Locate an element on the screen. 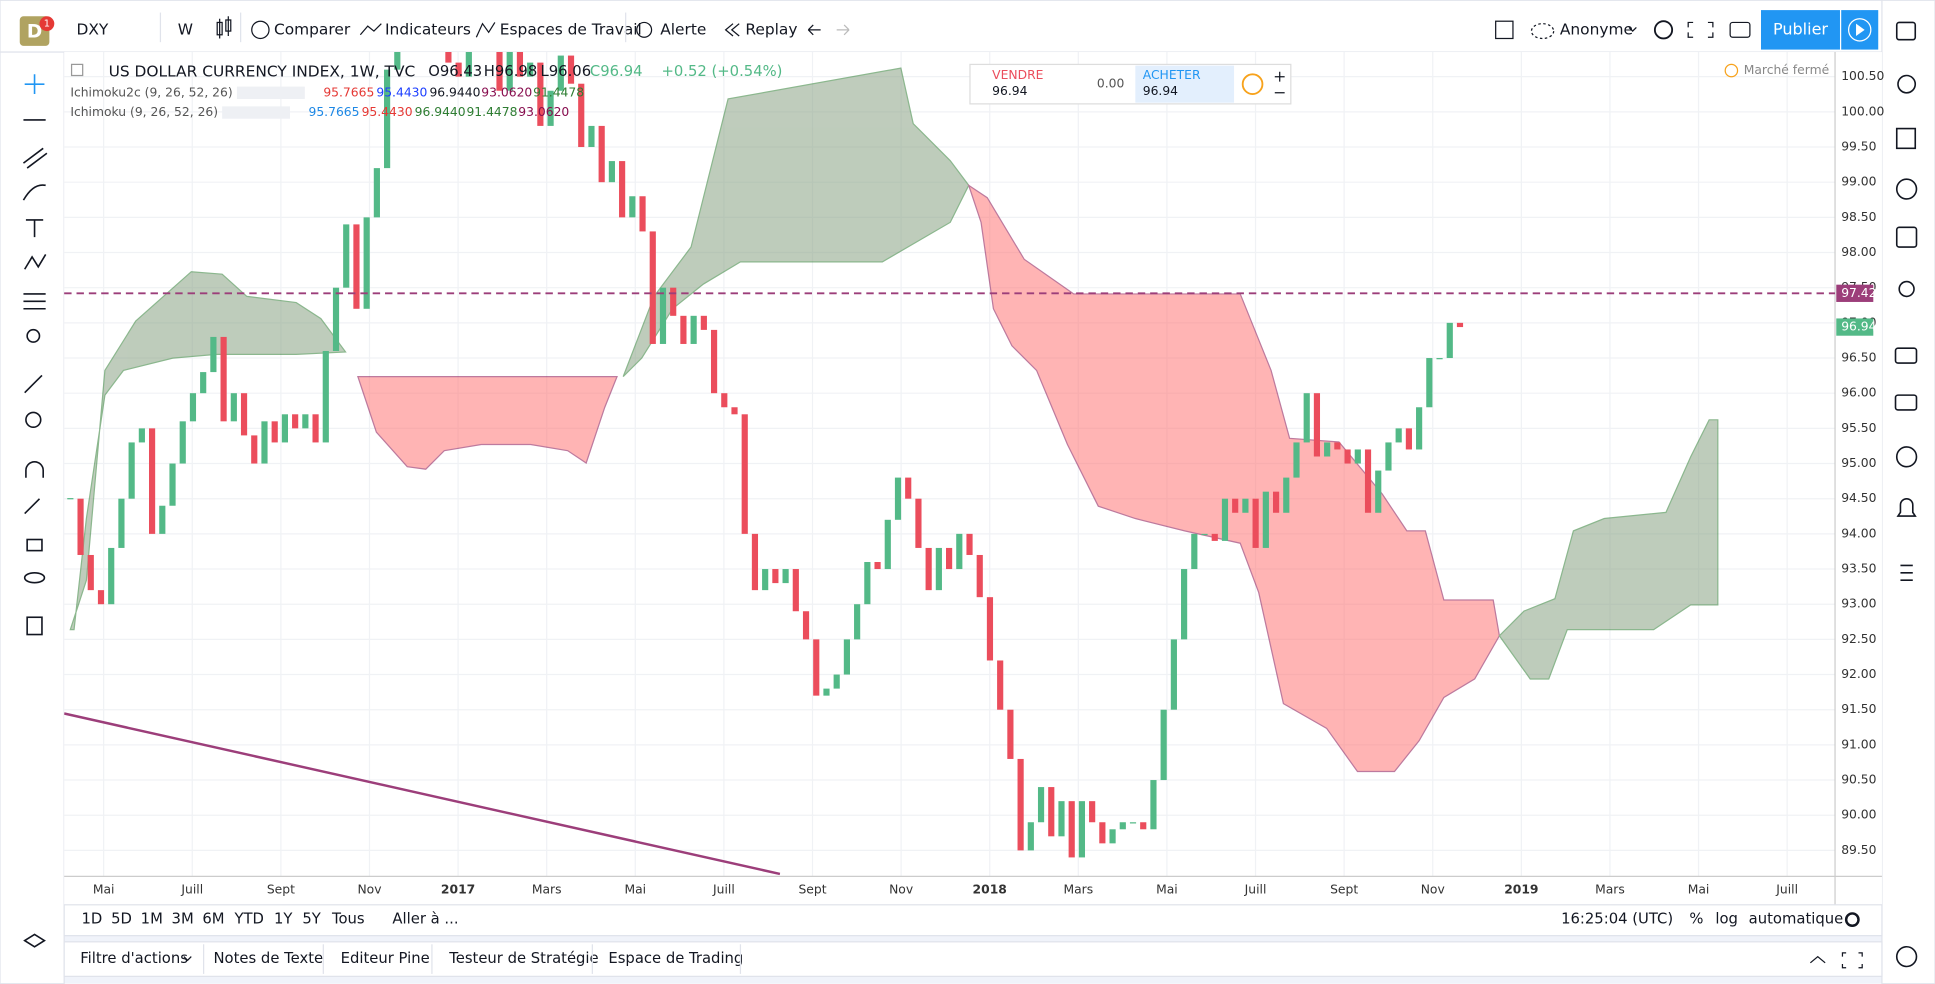 The width and height of the screenshot is (1935, 984). panel-tab: Espace de Trading is located at coordinates (675, 958).